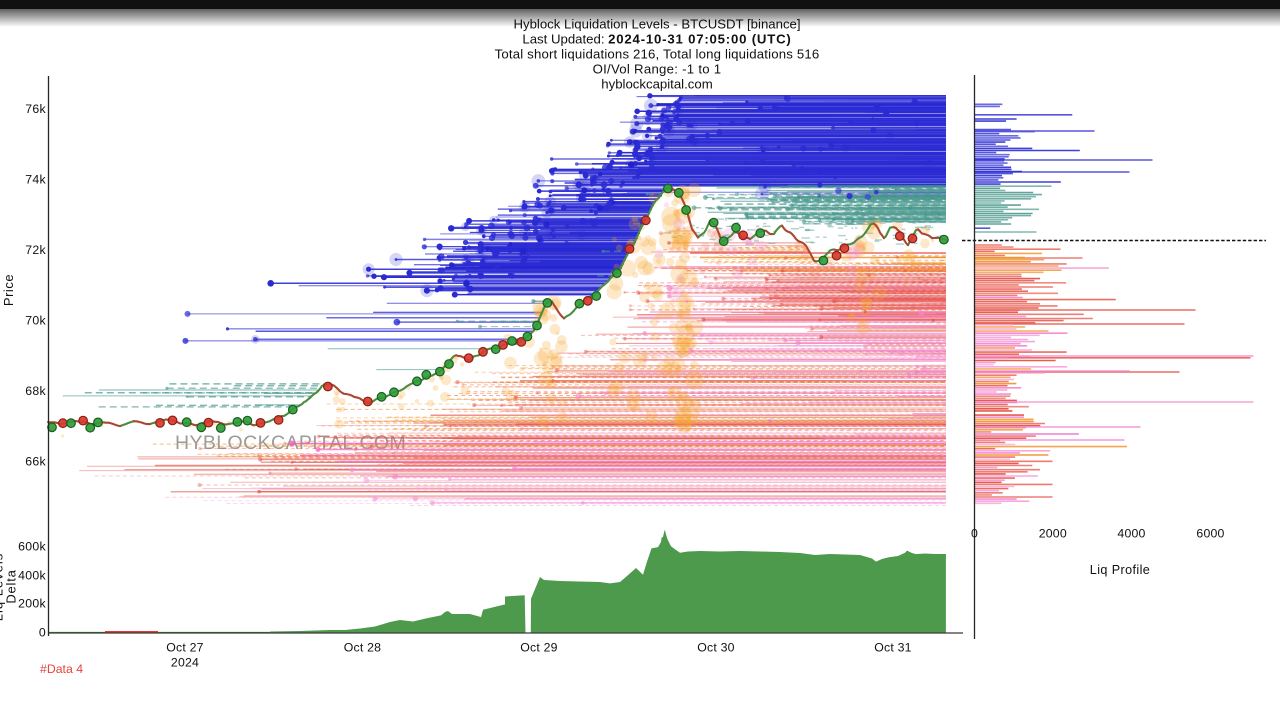 Image resolution: width=1280 pixels, height=705 pixels. Describe the element at coordinates (35, 179) in the screenshot. I see `svg-text: 74k` at that location.